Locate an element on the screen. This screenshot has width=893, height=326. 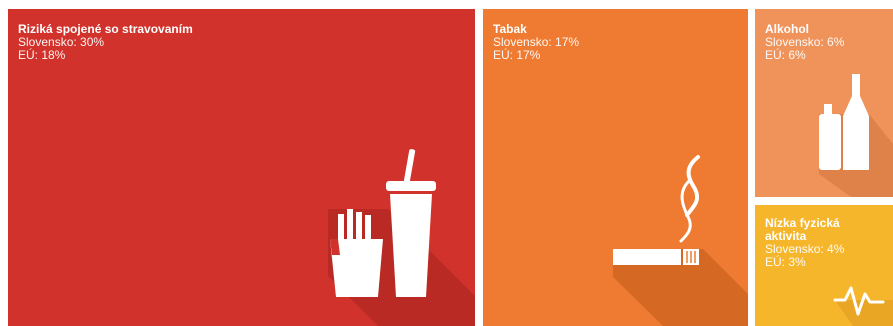
tile-alcohol: Alkohol Slovensko: 6% EÚ: 6% is located at coordinates (824, 103).